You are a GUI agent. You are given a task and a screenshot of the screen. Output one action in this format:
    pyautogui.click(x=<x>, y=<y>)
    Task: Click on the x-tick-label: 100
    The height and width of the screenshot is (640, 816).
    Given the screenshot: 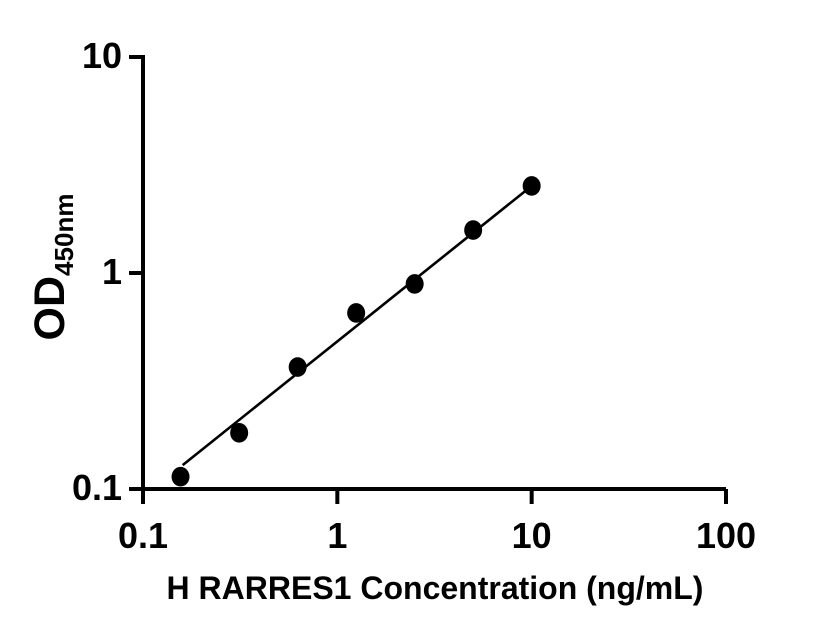 What is the action you would take?
    pyautogui.click(x=726, y=535)
    